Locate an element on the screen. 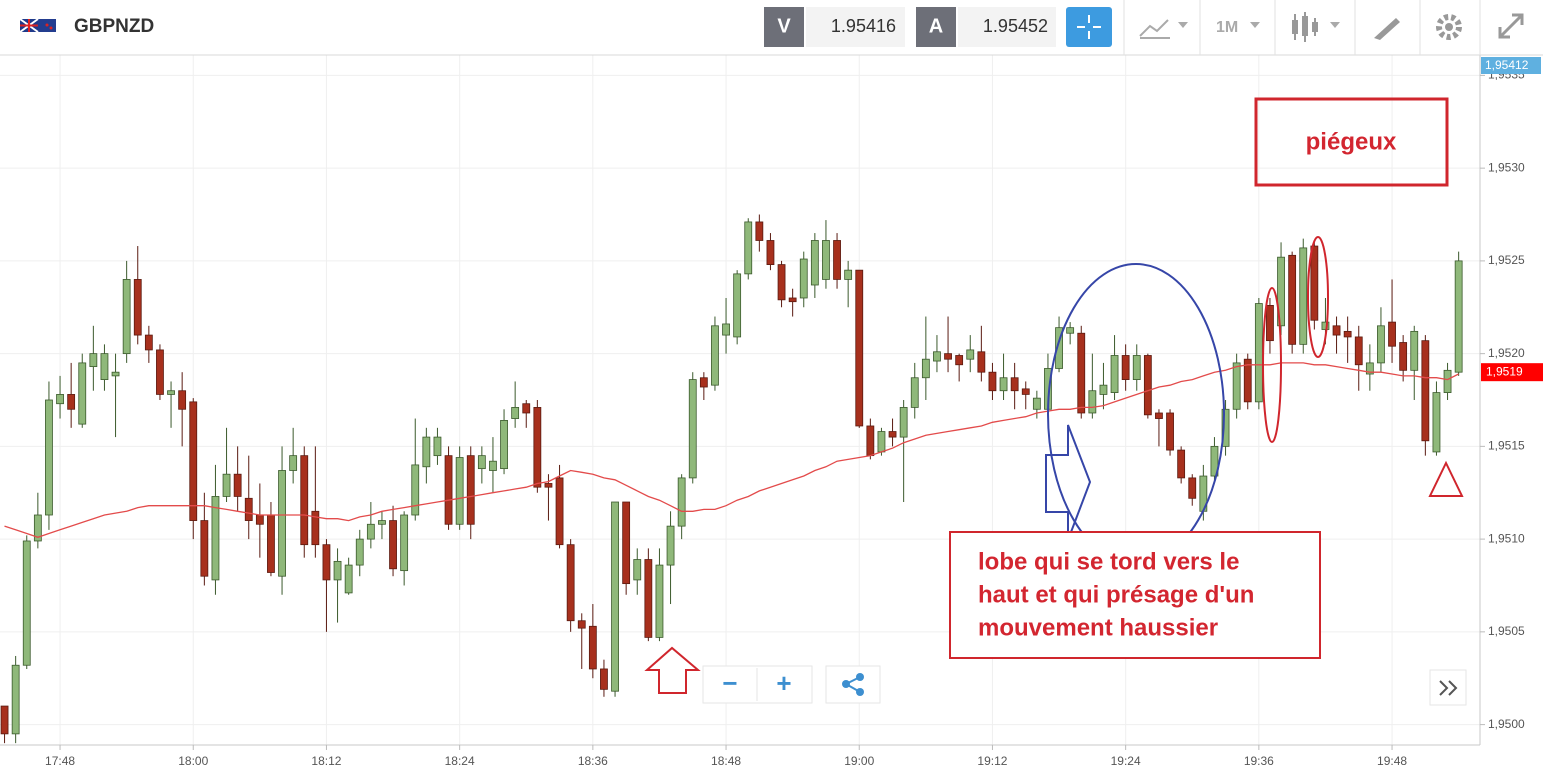  y-tick-label: 1,9515 is located at coordinates (1506, 446).